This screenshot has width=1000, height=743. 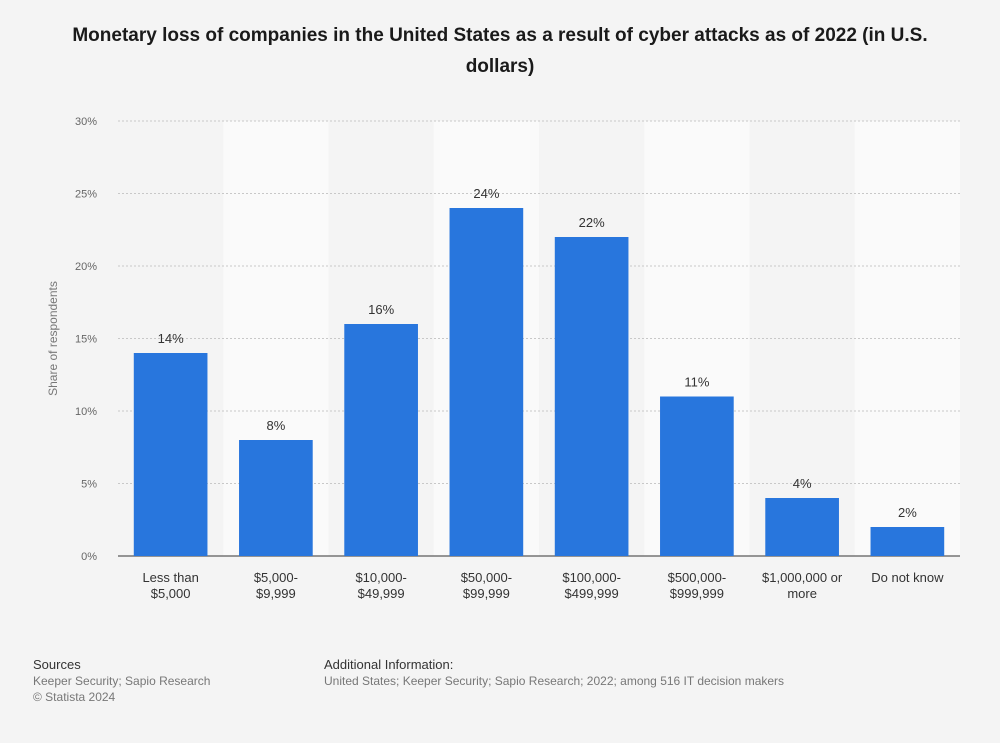 I want to click on y-tick-label: 15%, so click(x=86, y=340).